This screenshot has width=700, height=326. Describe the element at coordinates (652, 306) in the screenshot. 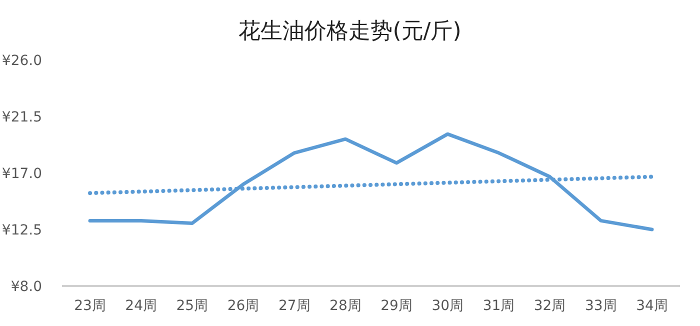

I see `x-tick-label: 34周` at that location.